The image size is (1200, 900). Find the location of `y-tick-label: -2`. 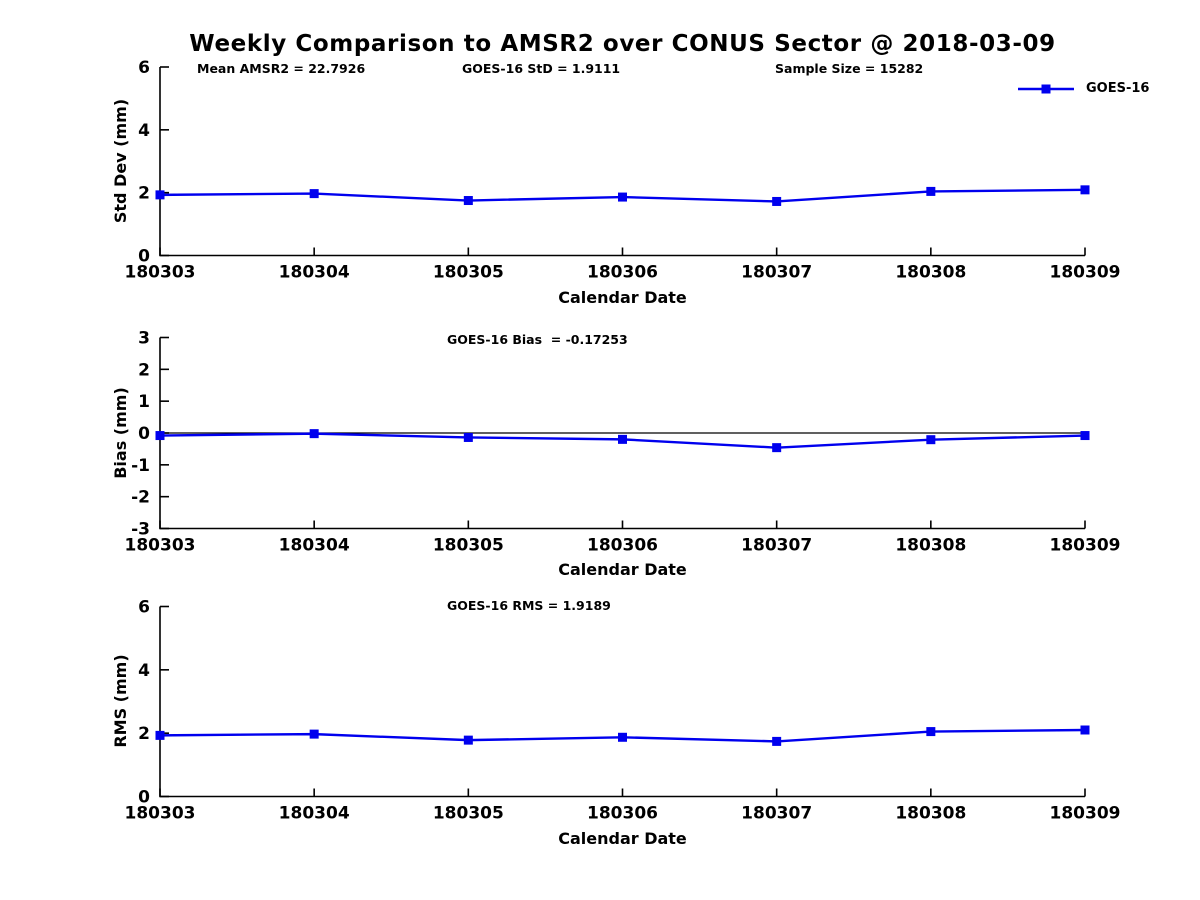

y-tick-label: -2 is located at coordinates (140, 498).